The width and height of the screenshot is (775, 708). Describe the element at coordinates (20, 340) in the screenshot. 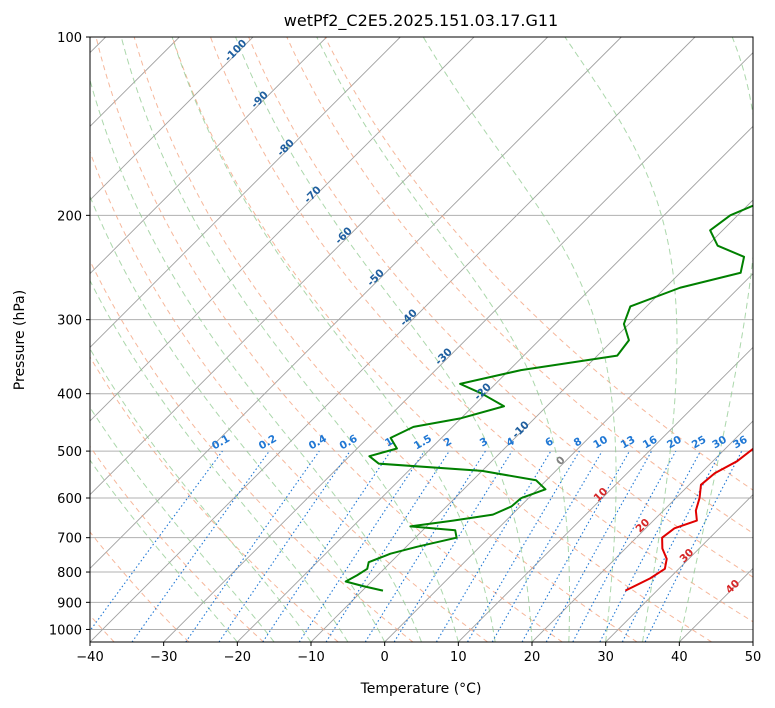

I see `y-axis-title: Pressure (hPa)` at that location.